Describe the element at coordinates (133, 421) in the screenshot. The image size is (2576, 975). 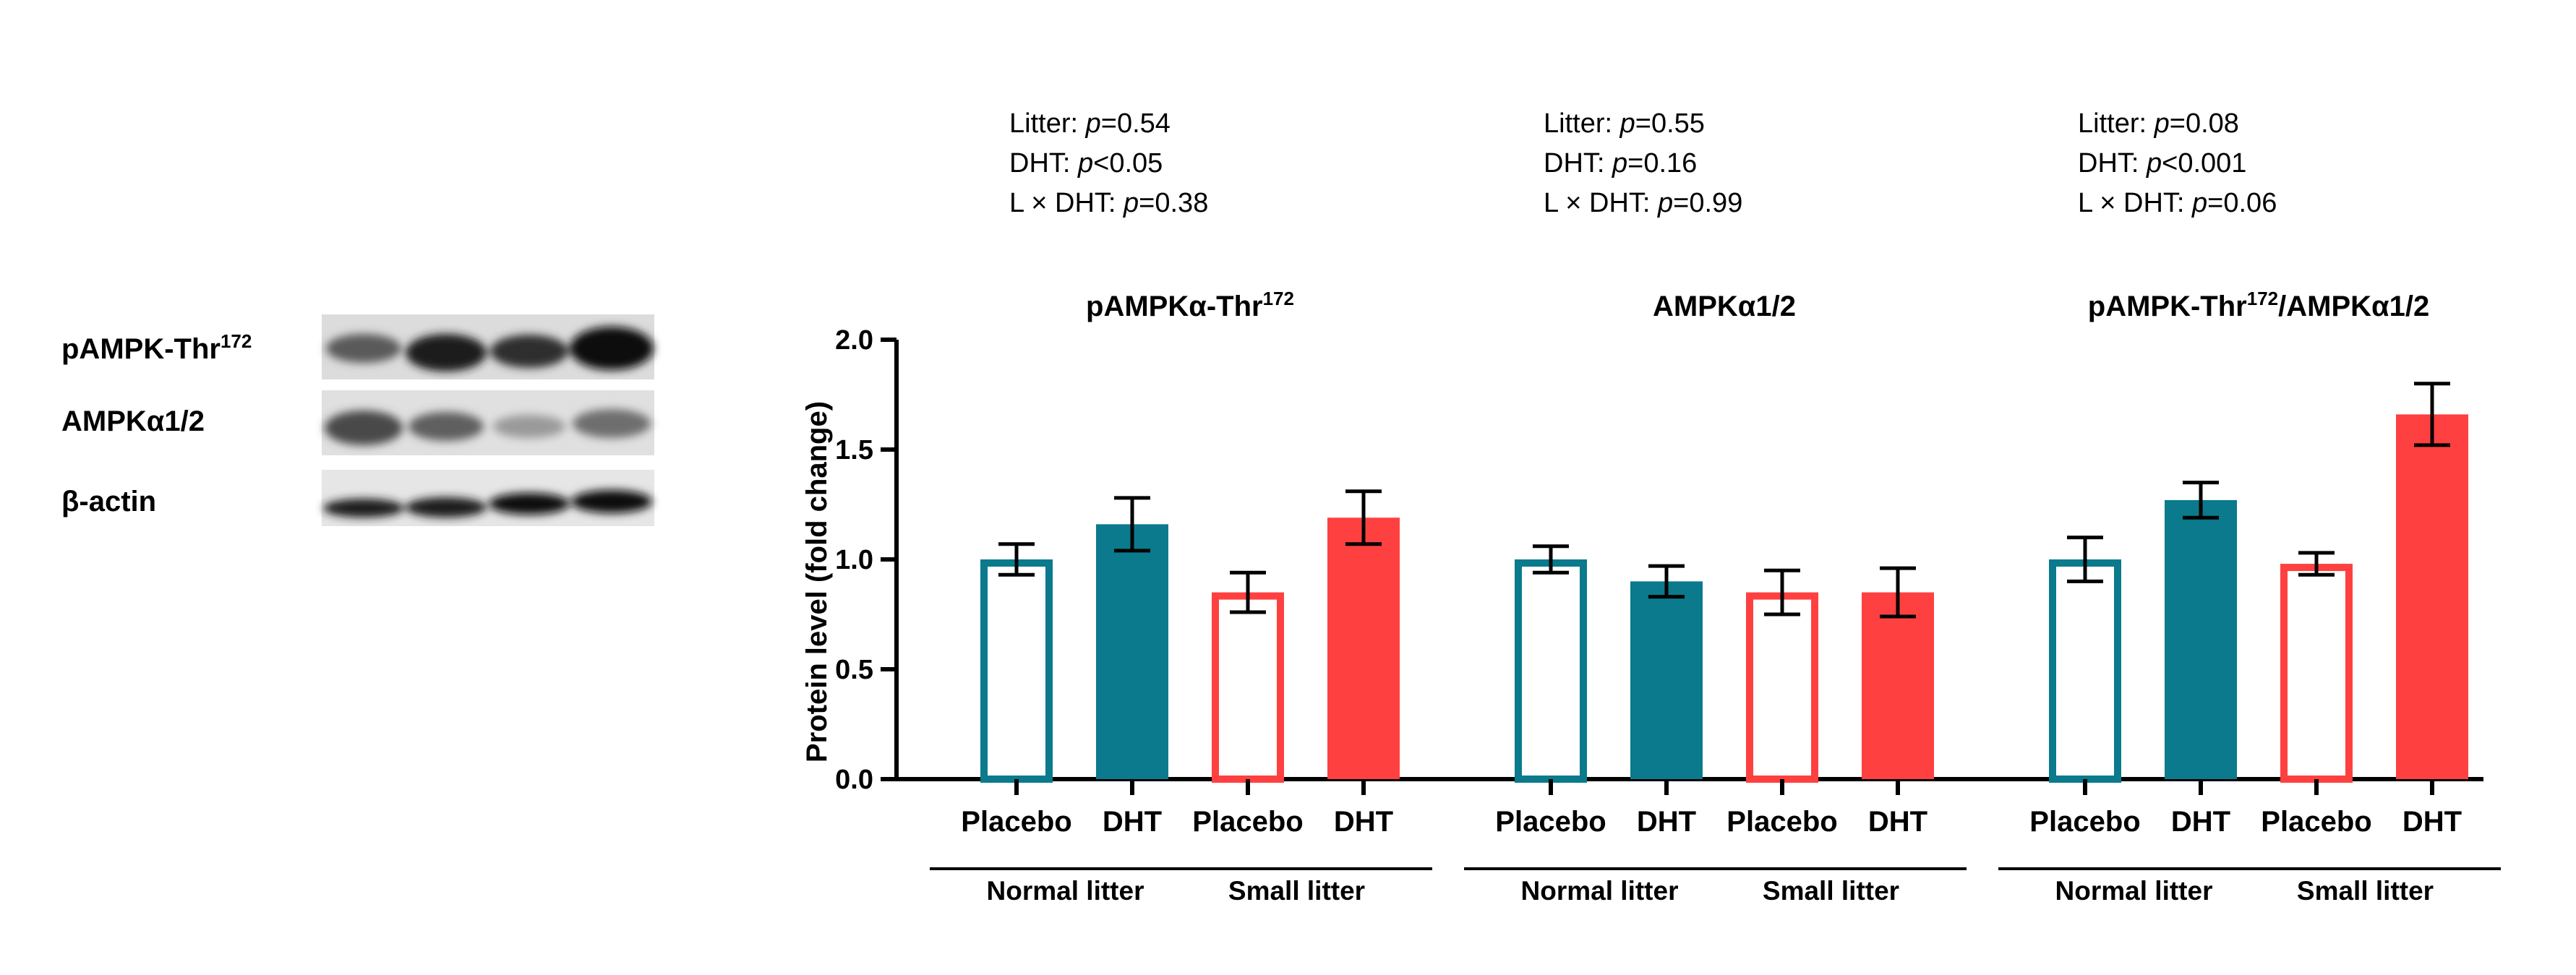
I see `blot-label-ampk: AMPKα1/2` at that location.